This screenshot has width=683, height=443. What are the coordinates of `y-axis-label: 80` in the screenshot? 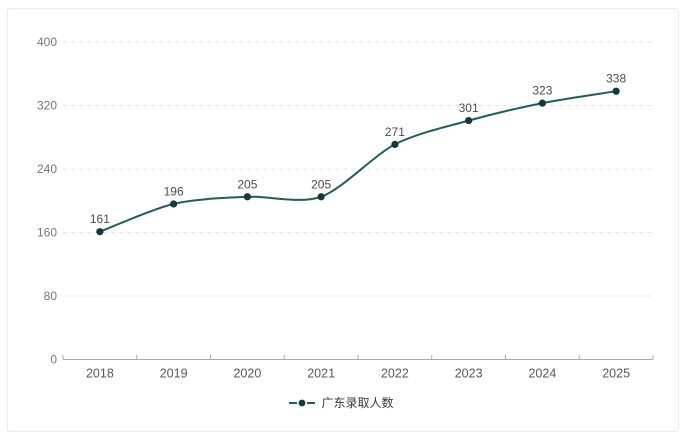 It's located at (51, 296).